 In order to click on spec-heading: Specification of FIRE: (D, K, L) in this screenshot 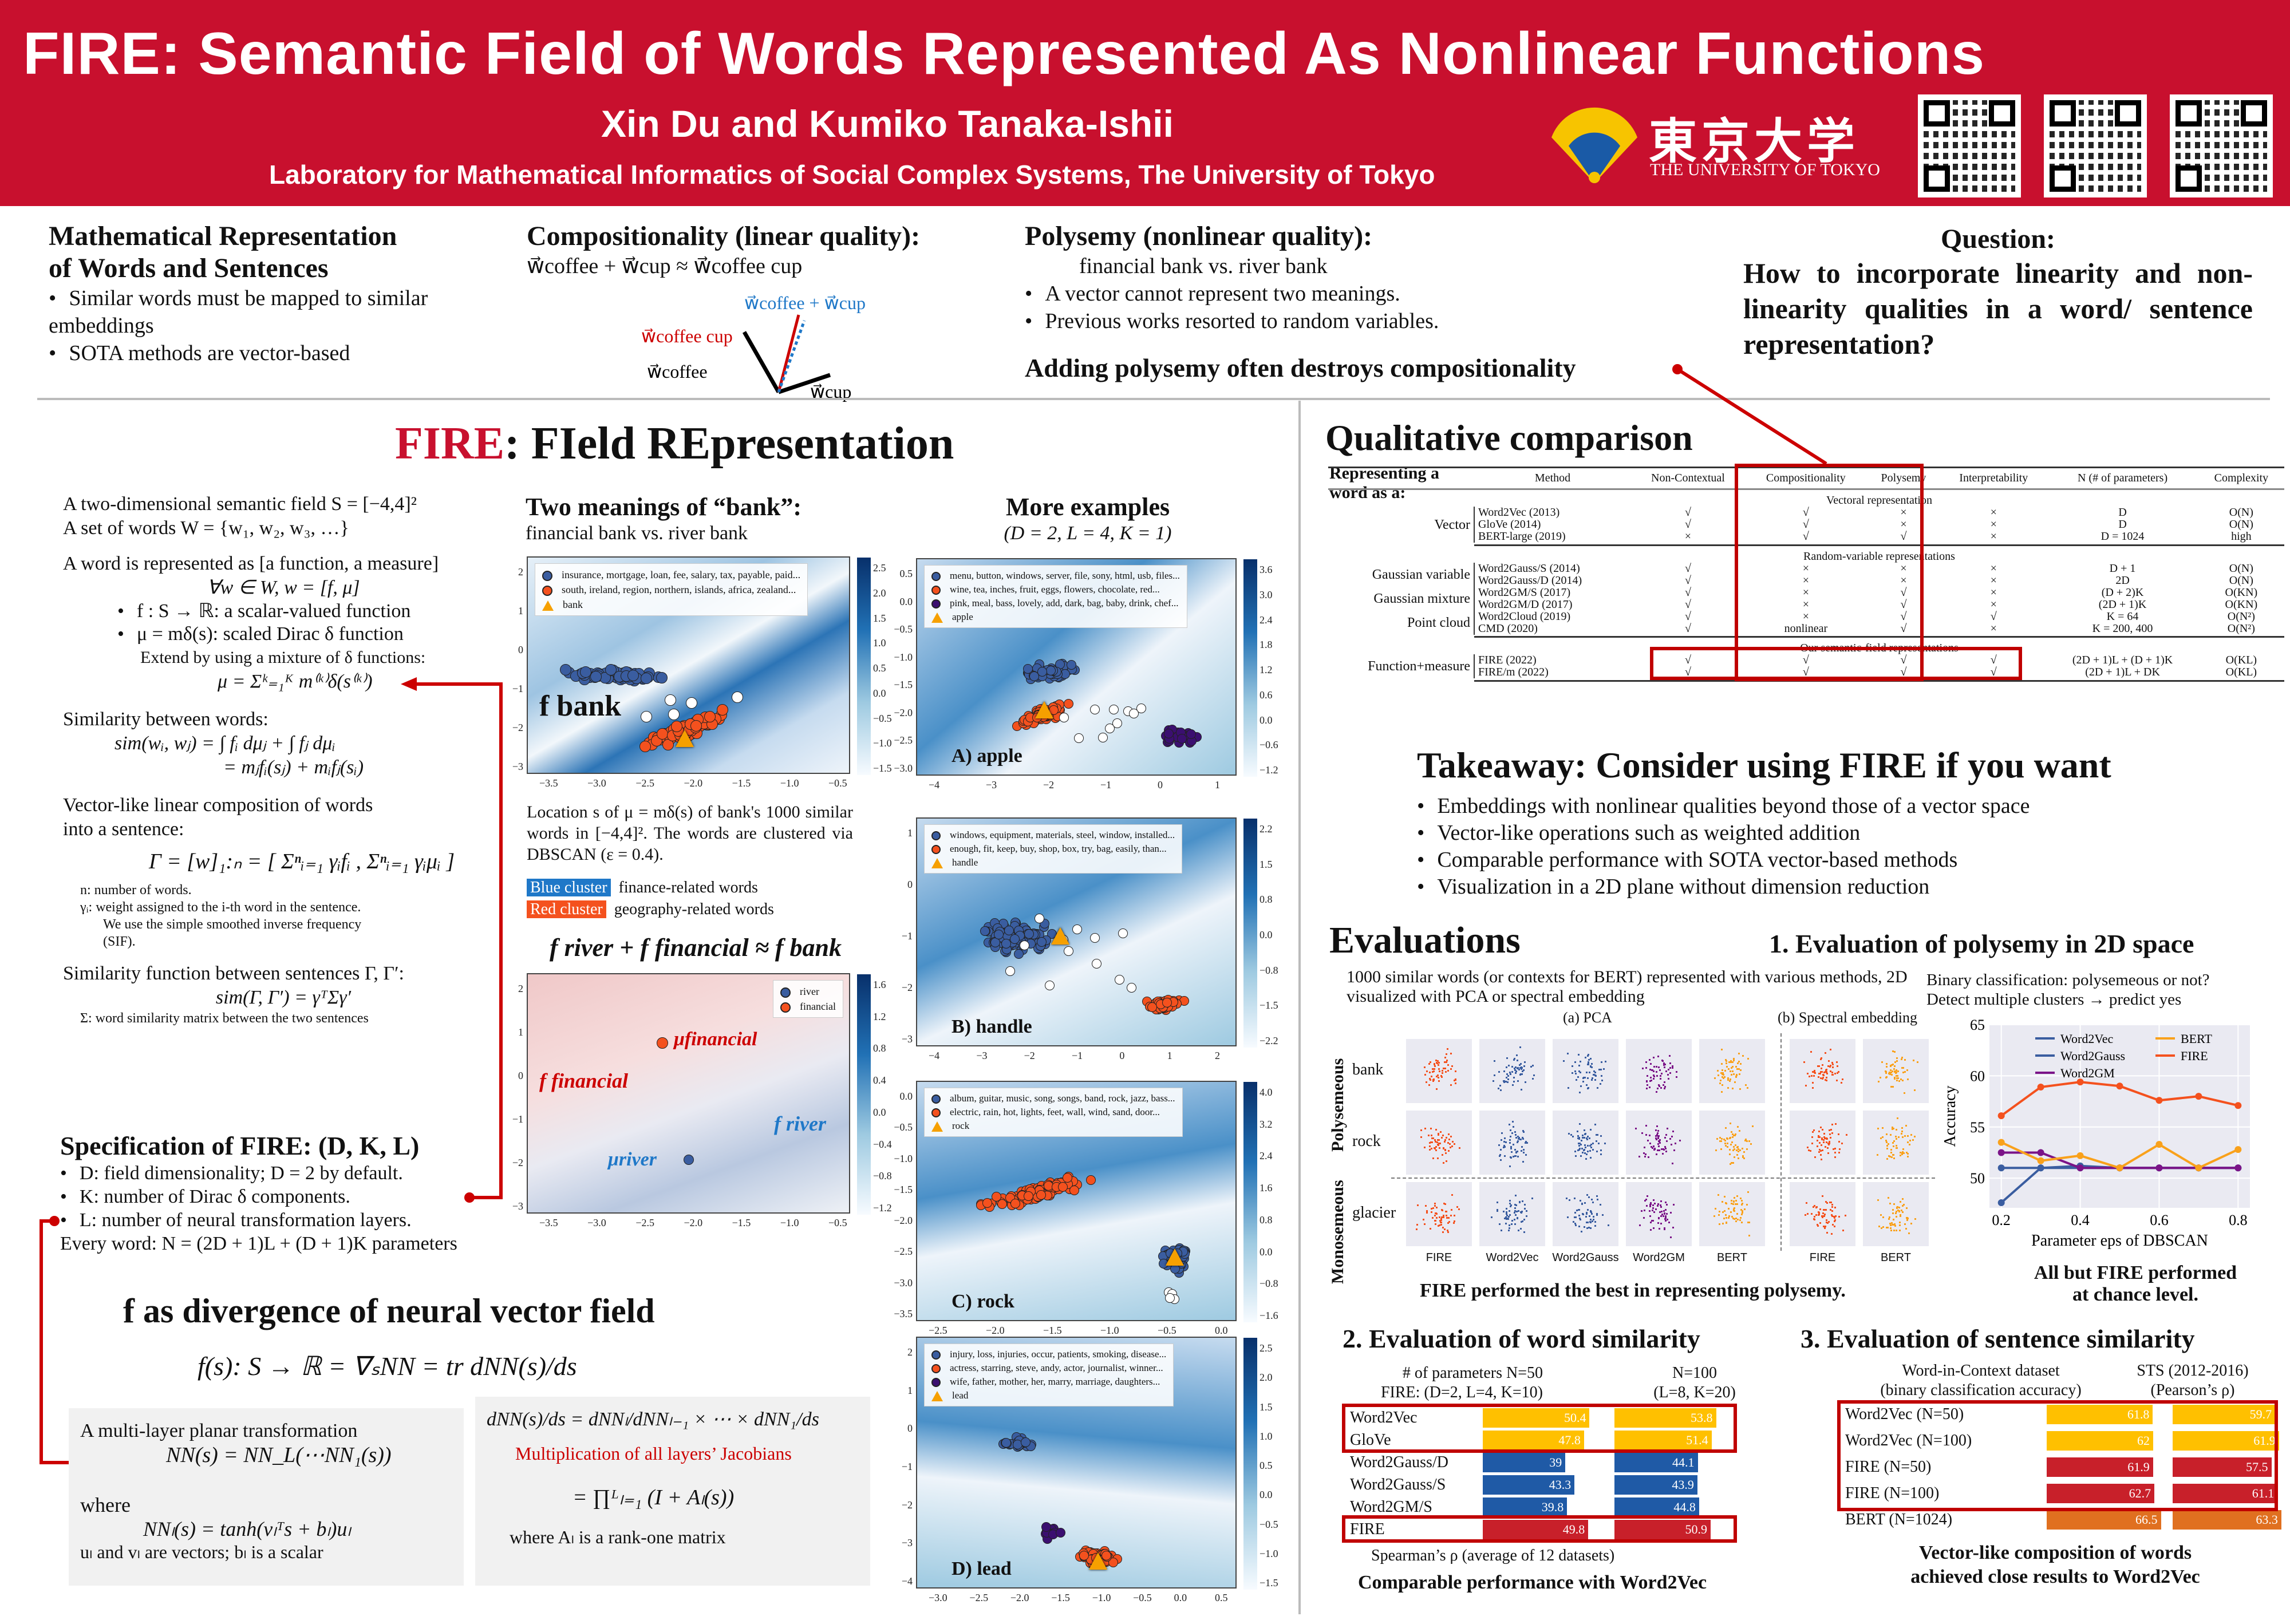, I will do `click(240, 1145)`.